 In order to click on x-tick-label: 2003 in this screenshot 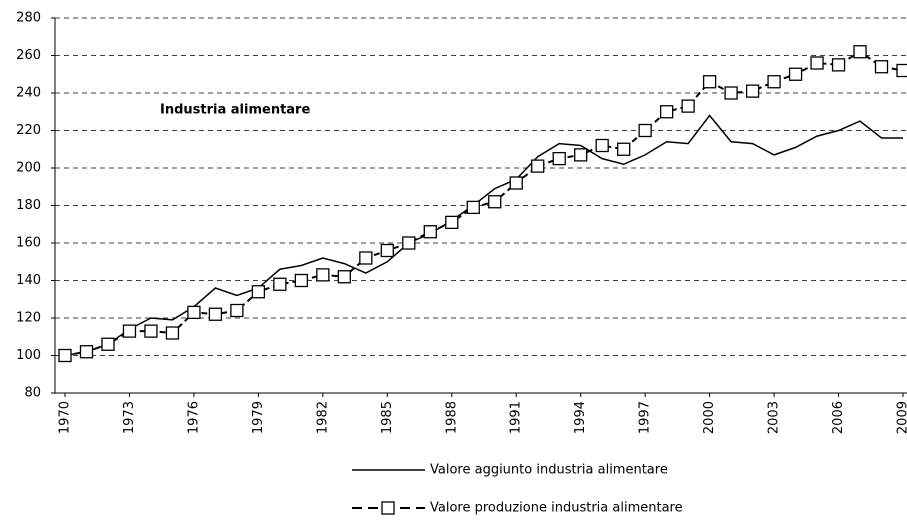, I will do `click(774, 417)`.